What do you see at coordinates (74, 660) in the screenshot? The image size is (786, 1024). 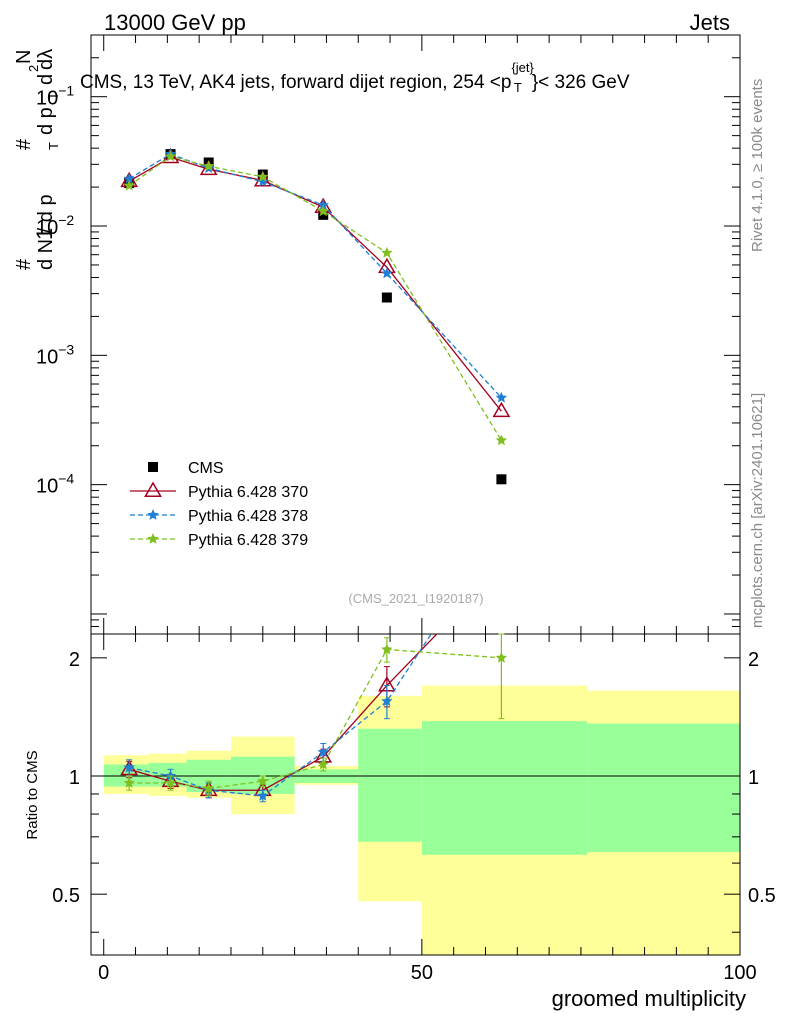 I see `ratio-y-tick-label-left: 2` at bounding box center [74, 660].